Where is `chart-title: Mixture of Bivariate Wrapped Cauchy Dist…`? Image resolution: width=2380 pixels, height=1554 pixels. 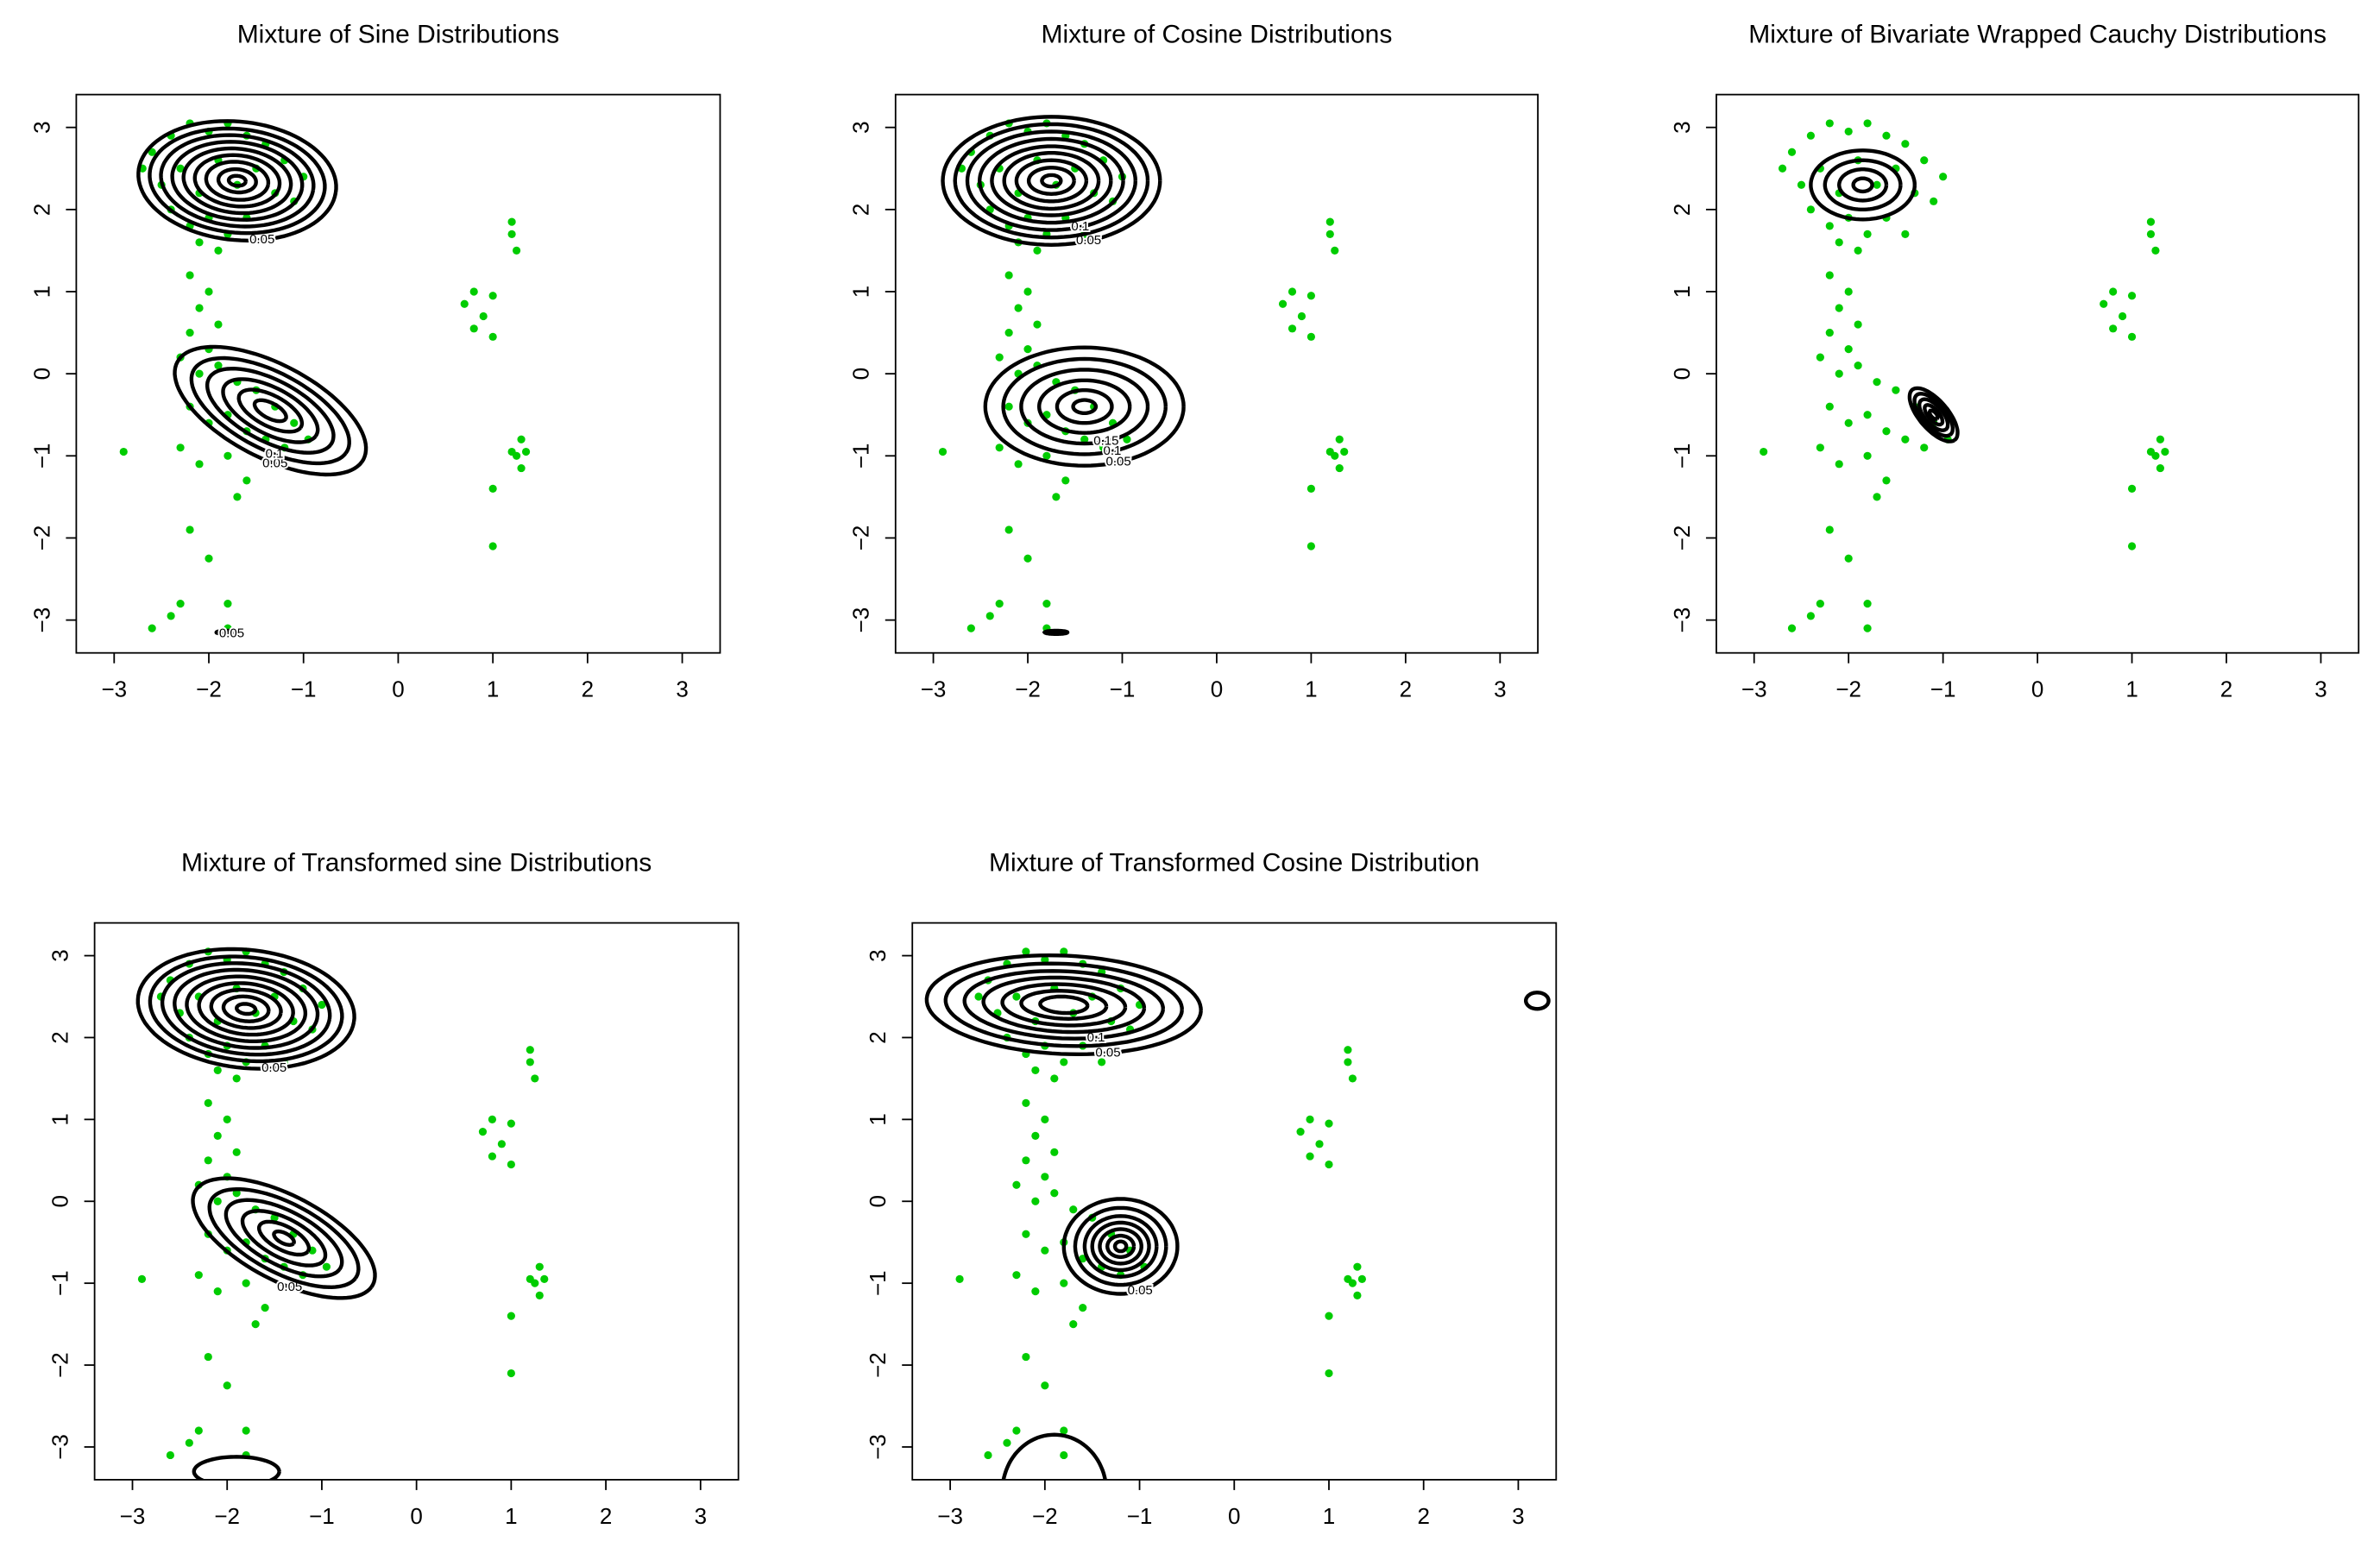 chart-title: Mixture of Bivariate Wrapped Cauchy Dist… is located at coordinates (2037, 35).